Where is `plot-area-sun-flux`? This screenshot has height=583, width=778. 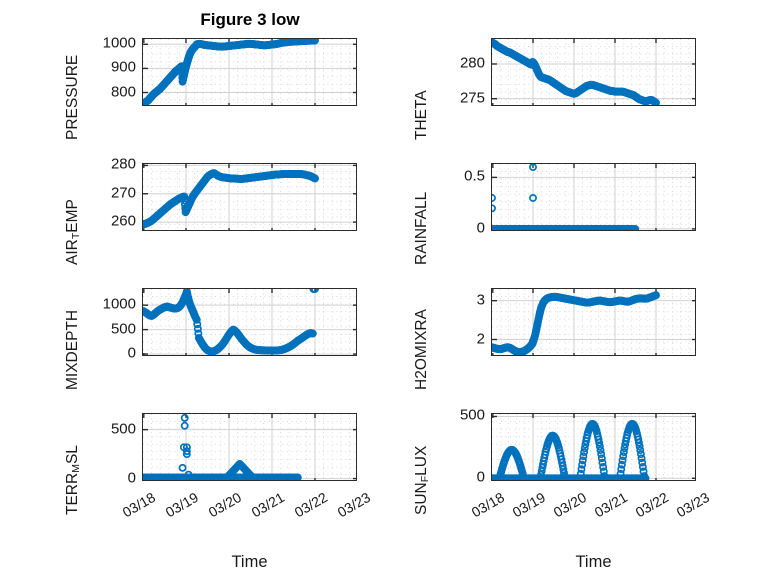 plot-area-sun-flux is located at coordinates (593, 447).